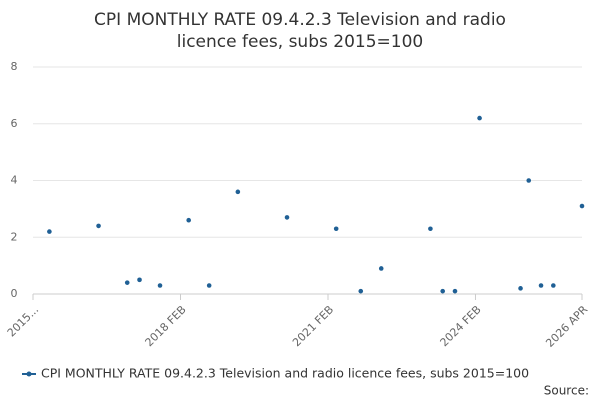 The height and width of the screenshot is (400, 600). What do you see at coordinates (14, 66) in the screenshot?
I see `y-tick-label: 8` at bounding box center [14, 66].